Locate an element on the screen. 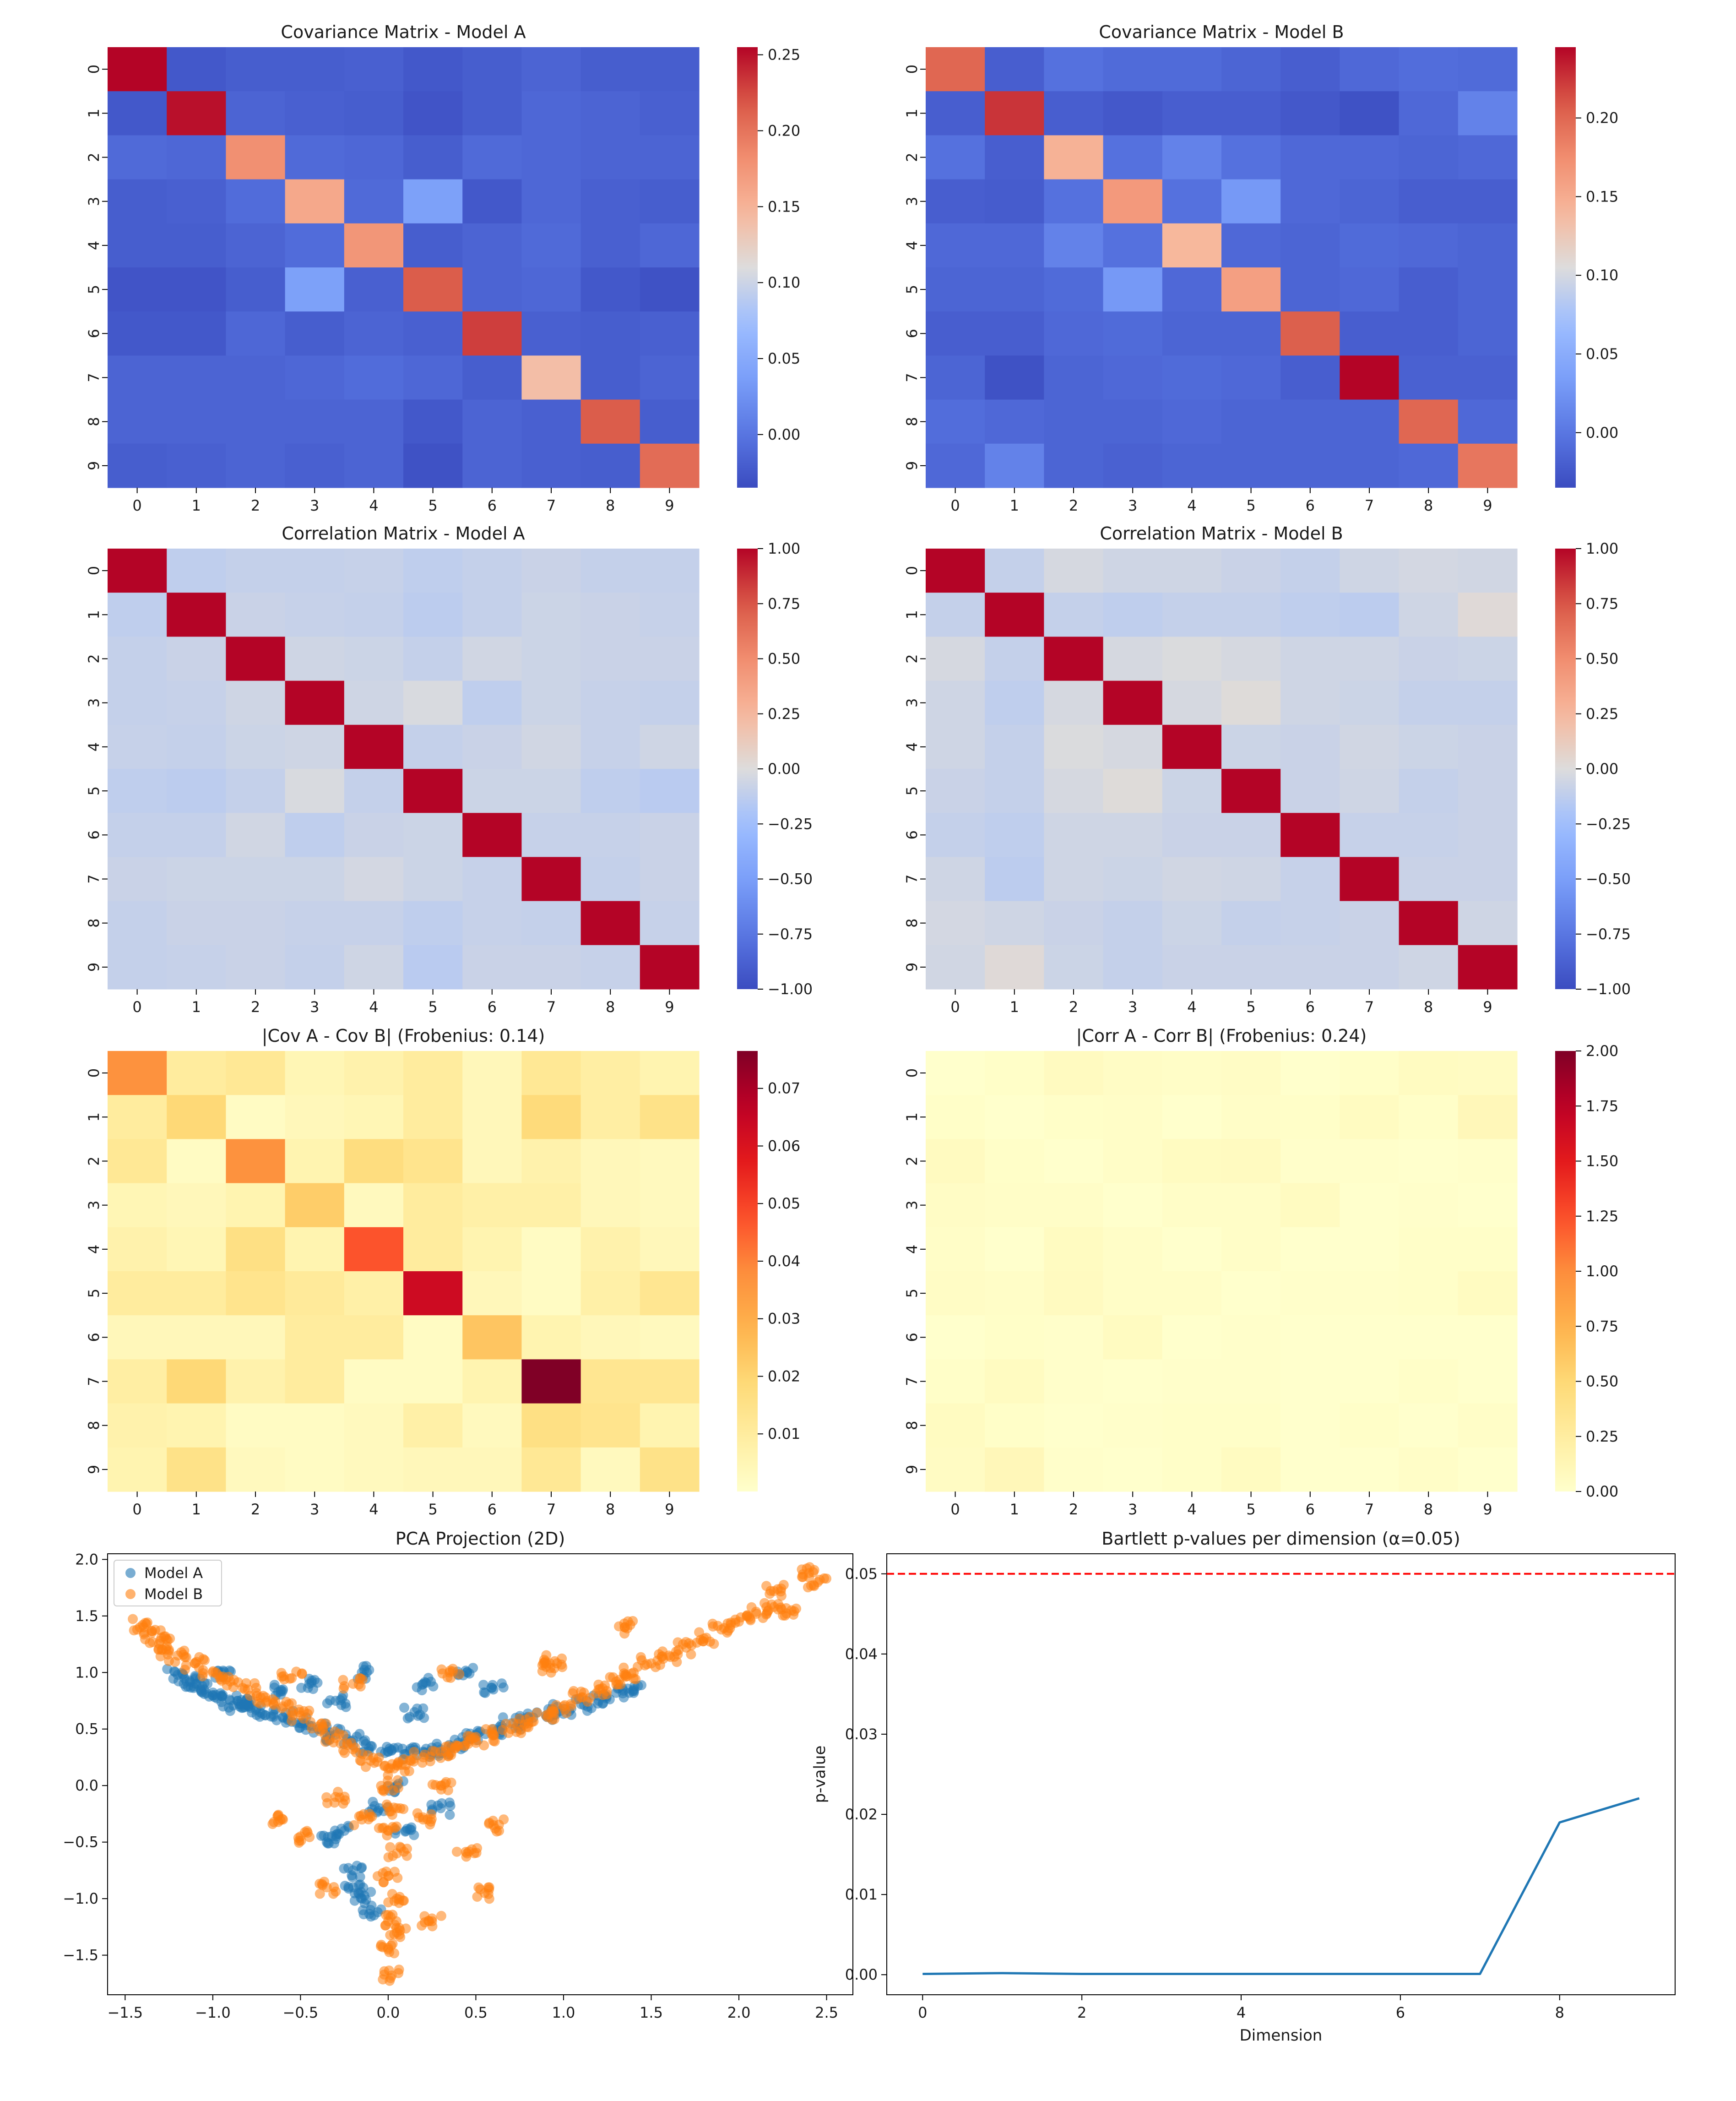  x-tick-label: 2.5 is located at coordinates (827, 2012).